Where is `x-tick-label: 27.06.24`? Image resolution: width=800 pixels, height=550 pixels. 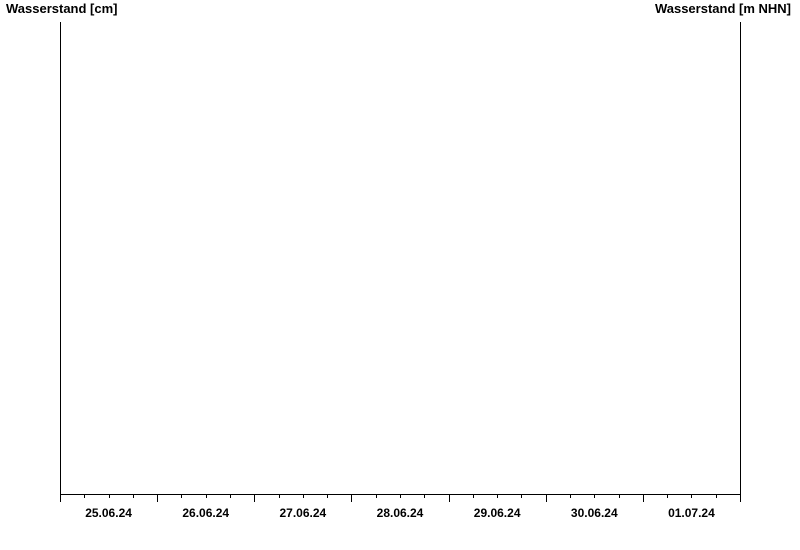 x-tick-label: 27.06.24 is located at coordinates (302, 513).